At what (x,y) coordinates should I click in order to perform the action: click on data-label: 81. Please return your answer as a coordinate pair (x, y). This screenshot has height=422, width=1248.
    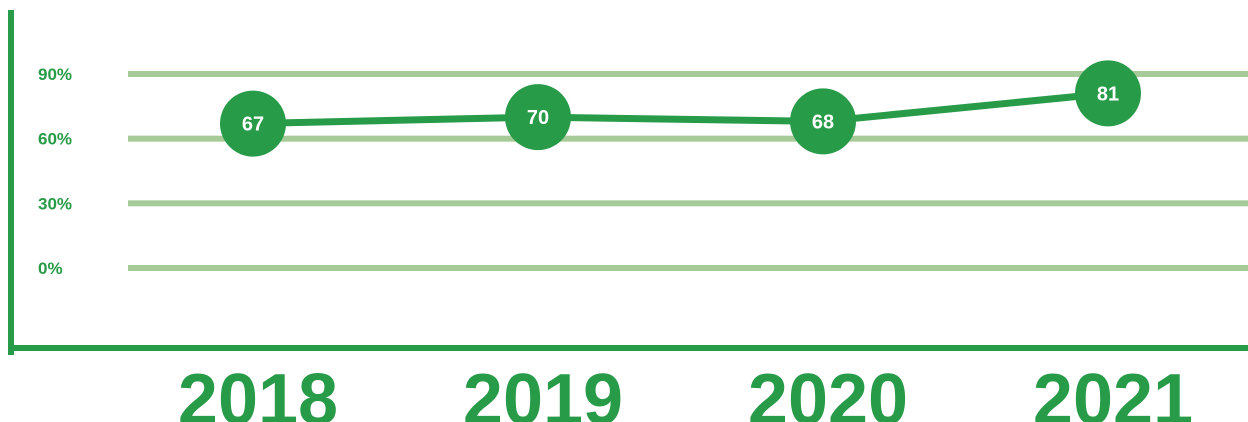
    Looking at the image, I should click on (1108, 94).